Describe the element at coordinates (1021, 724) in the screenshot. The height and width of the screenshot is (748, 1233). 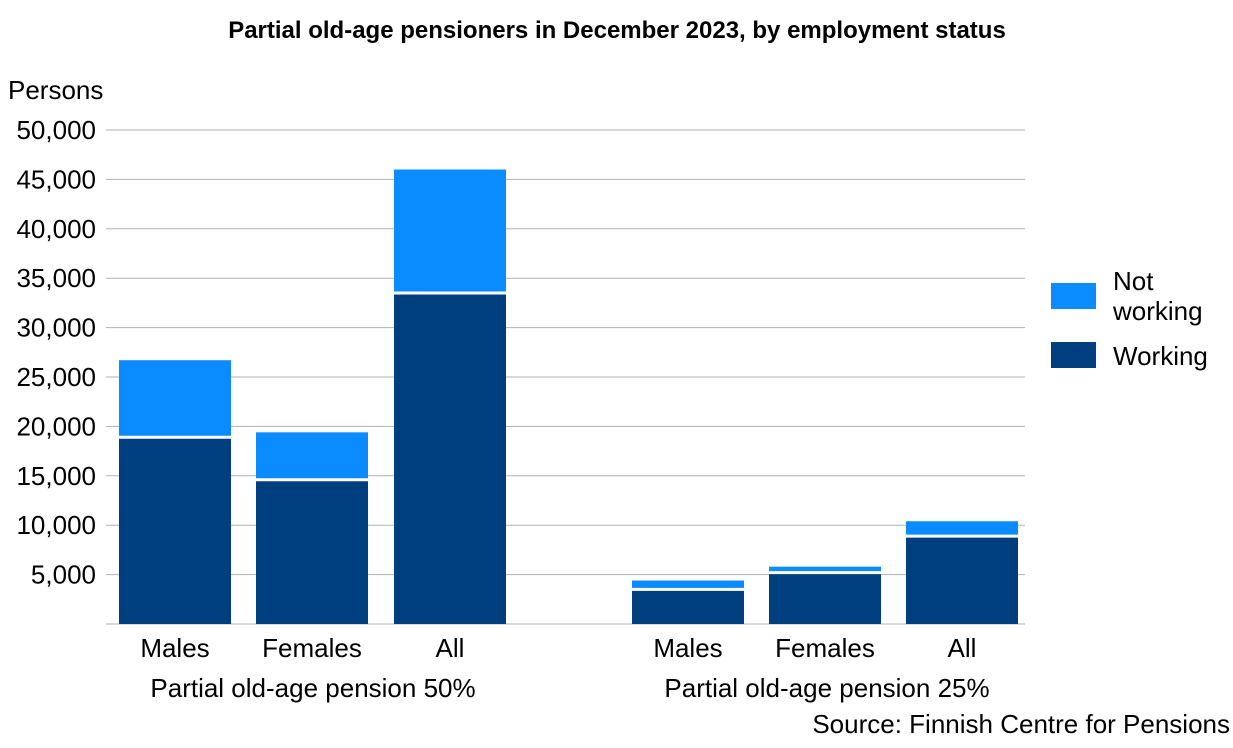
I see `source-note: Source: Finnish Centre for Pensions` at that location.